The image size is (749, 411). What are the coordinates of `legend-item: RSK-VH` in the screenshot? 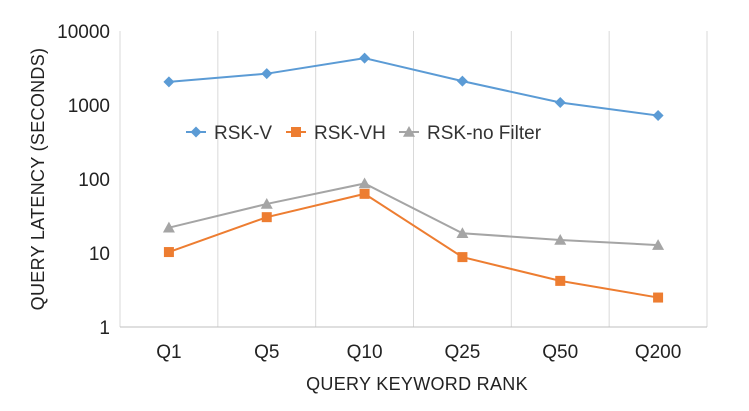 It's located at (336, 133).